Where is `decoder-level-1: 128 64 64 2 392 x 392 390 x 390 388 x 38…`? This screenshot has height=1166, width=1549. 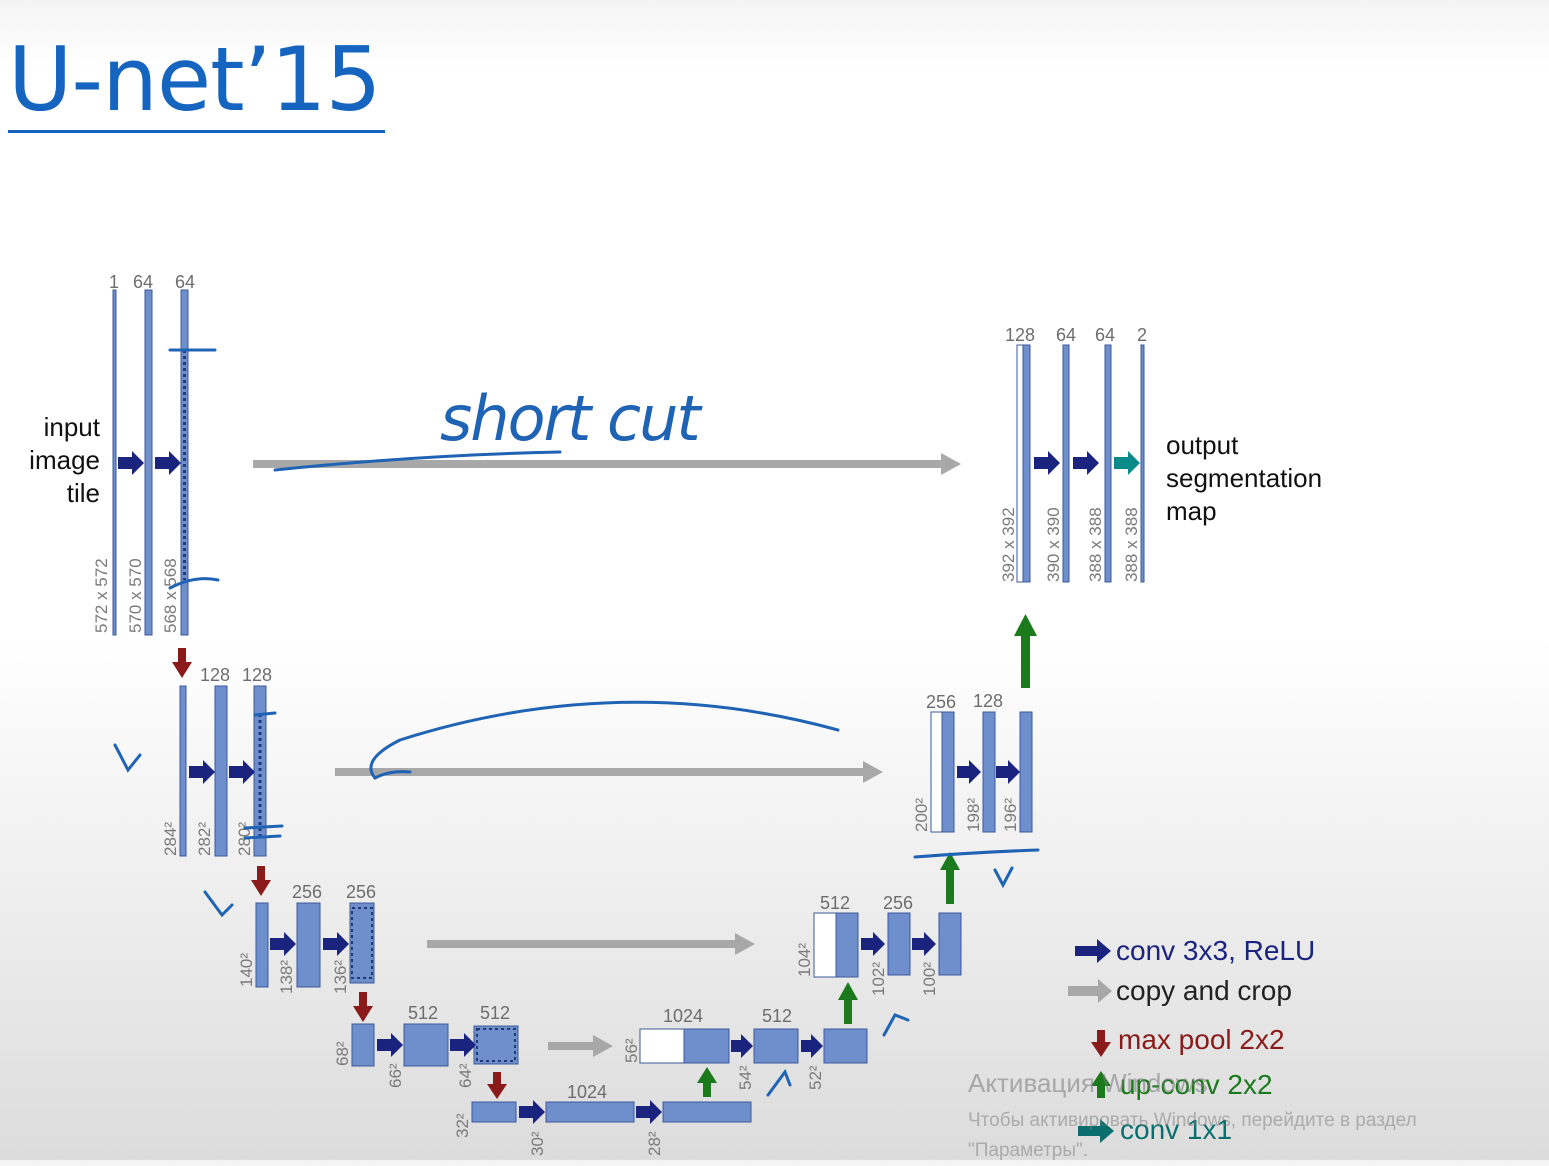 decoder-level-1: 128 64 64 2 392 x 392 390 x 390 388 x 38… is located at coordinates (1160, 454).